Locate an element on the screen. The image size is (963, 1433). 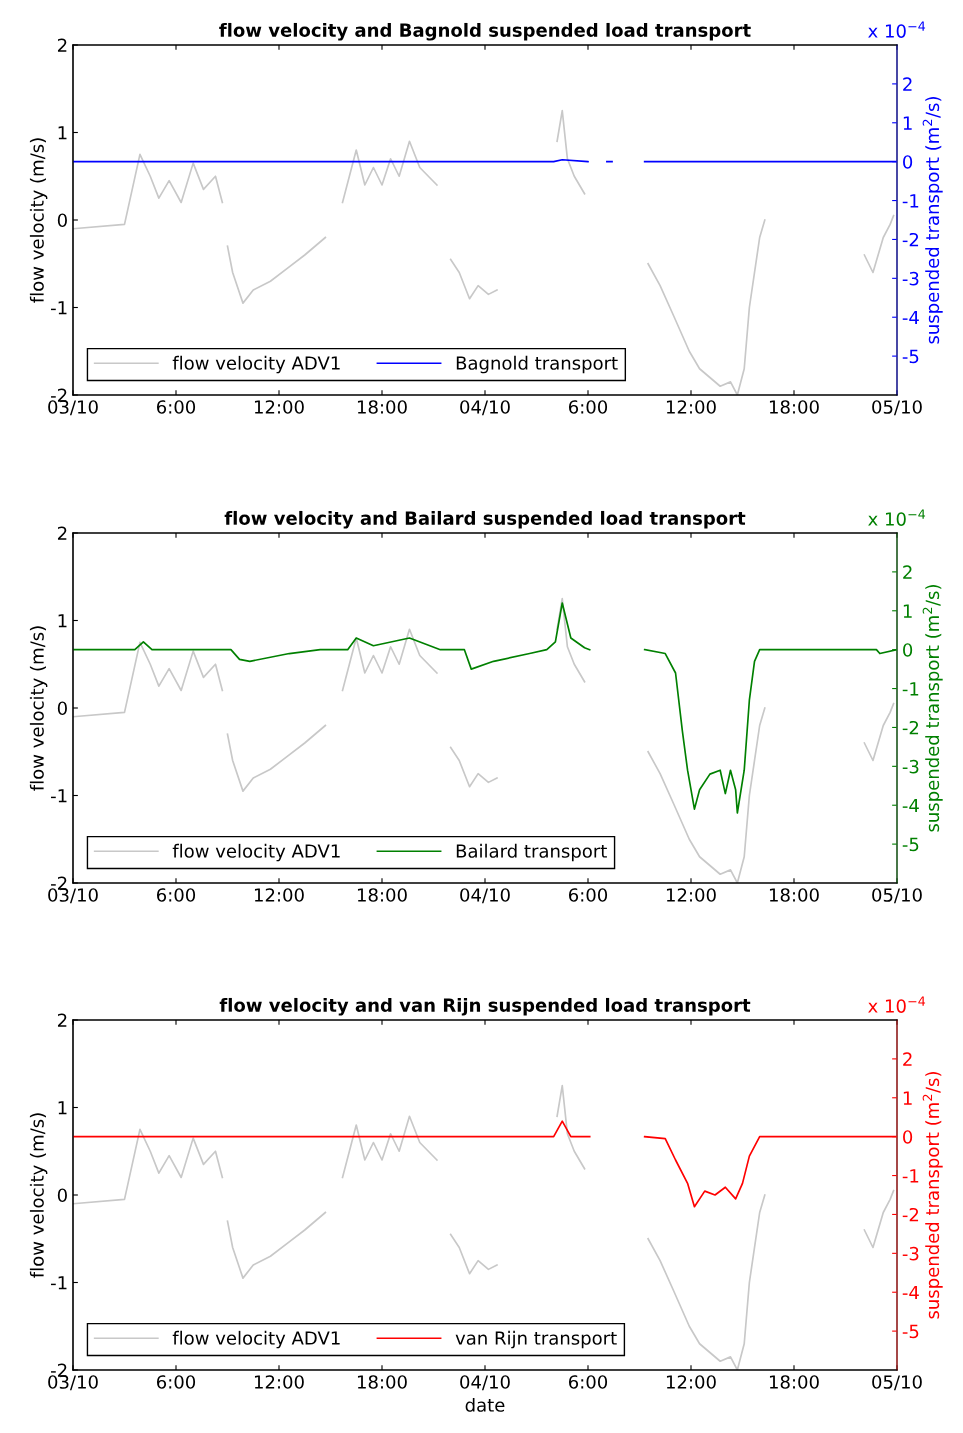
chart-title: flow velocity and Bailard suspended load transport is located at coordinates (485, 519).